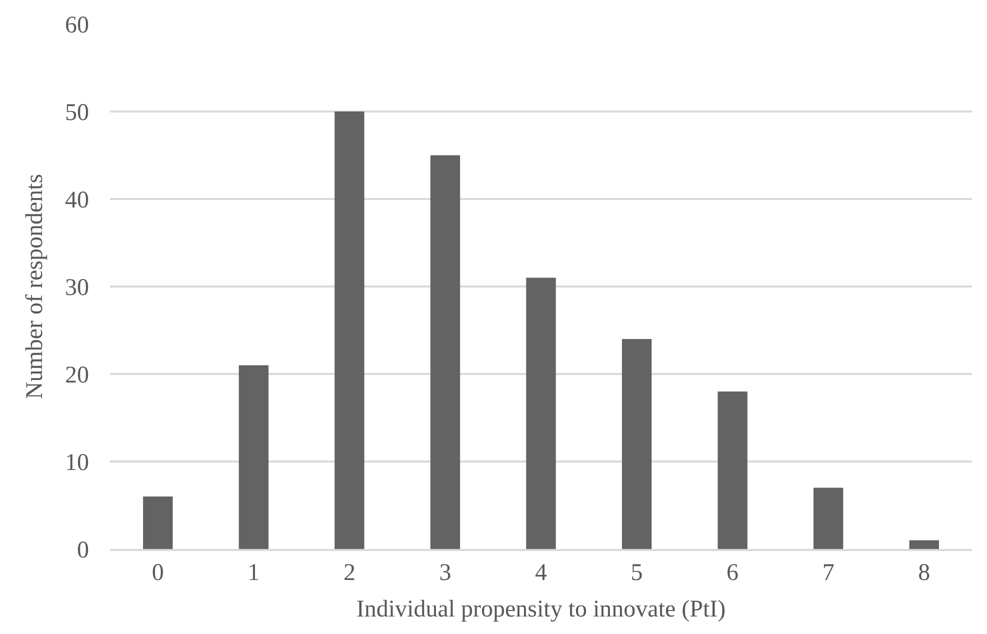 This screenshot has width=987, height=634. I want to click on y-axis-title: Number of respondents, so click(35, 287).